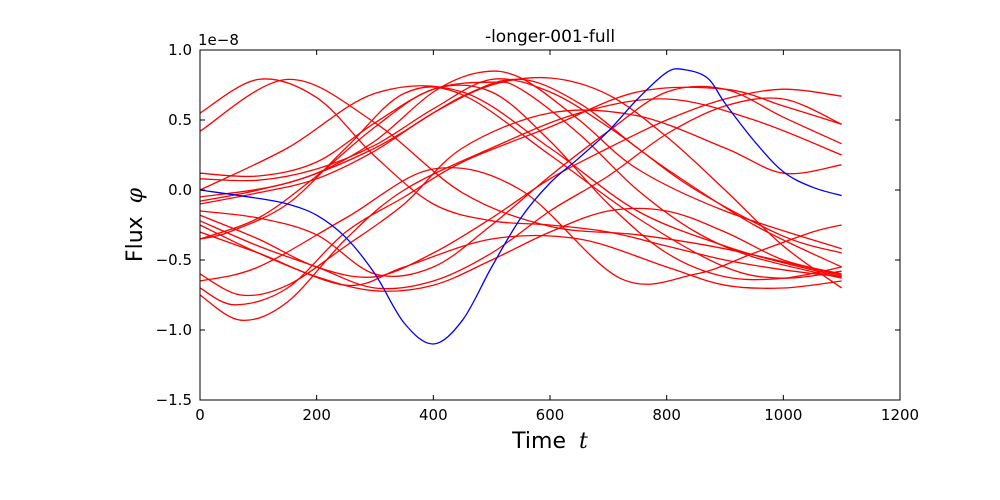  What do you see at coordinates (433, 415) in the screenshot?
I see `x-tick-label: 400` at bounding box center [433, 415].